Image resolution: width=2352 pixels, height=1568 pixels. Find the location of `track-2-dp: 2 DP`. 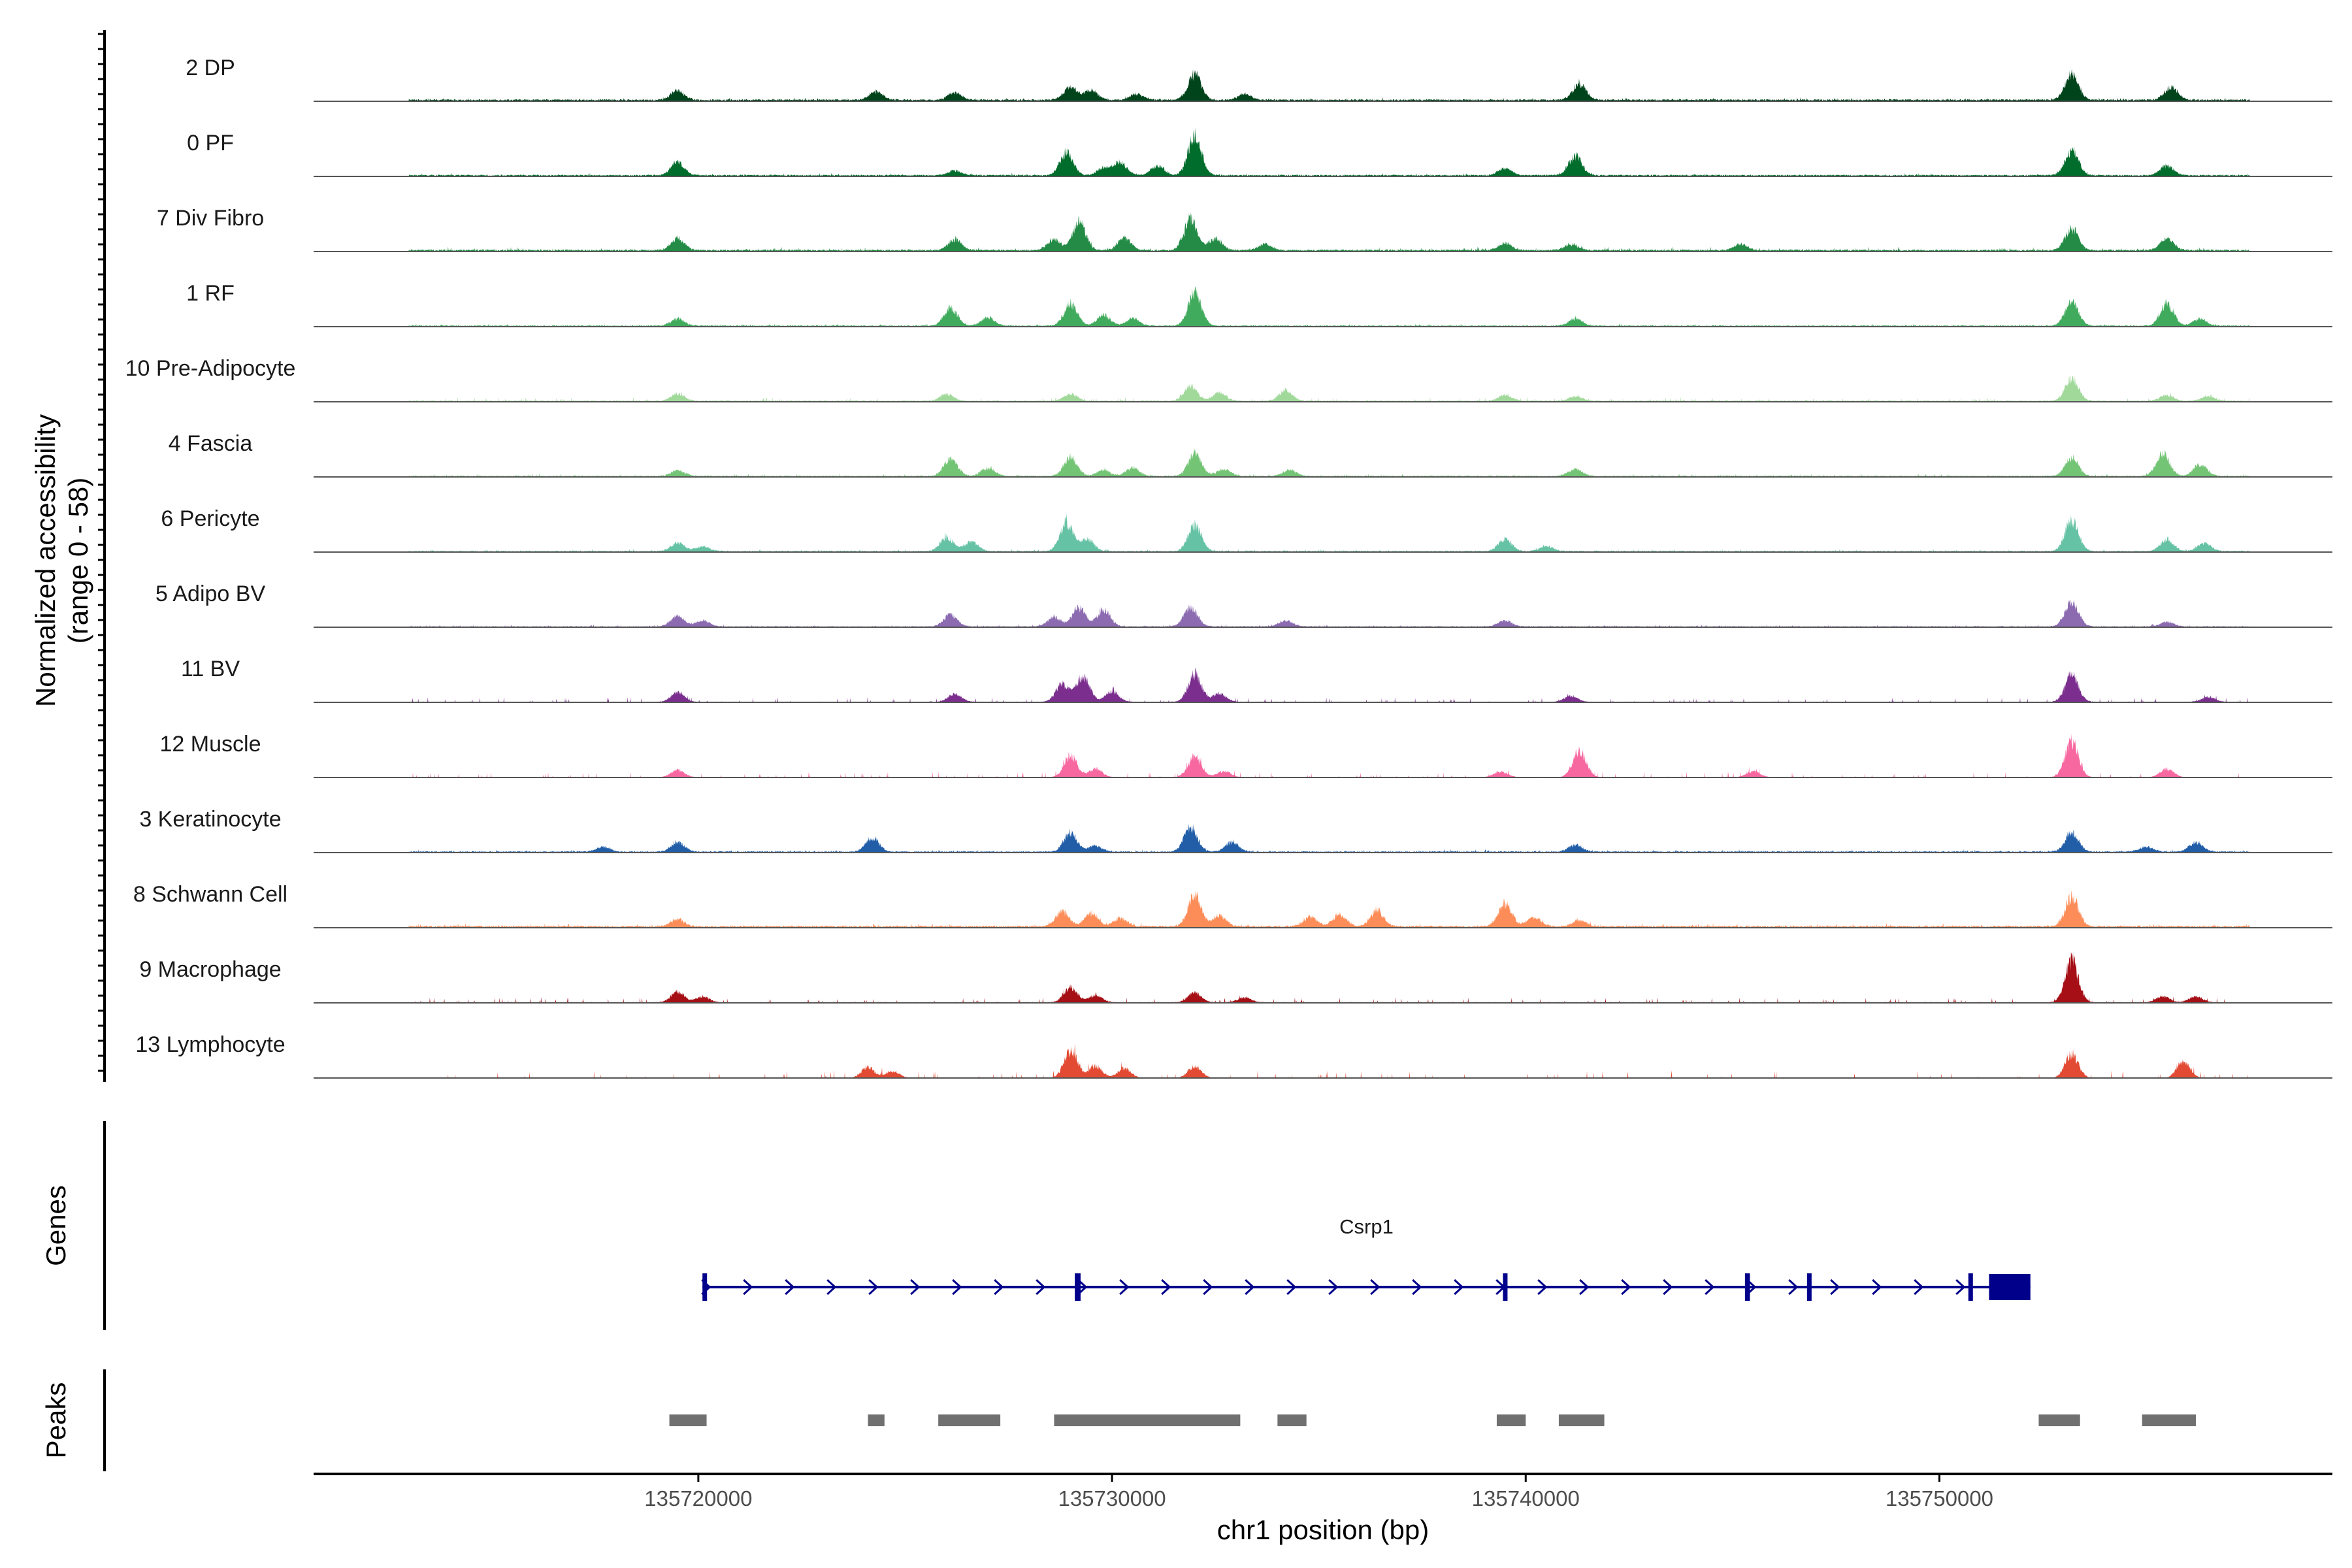

track-2-dp: 2 DP is located at coordinates (1259, 79).